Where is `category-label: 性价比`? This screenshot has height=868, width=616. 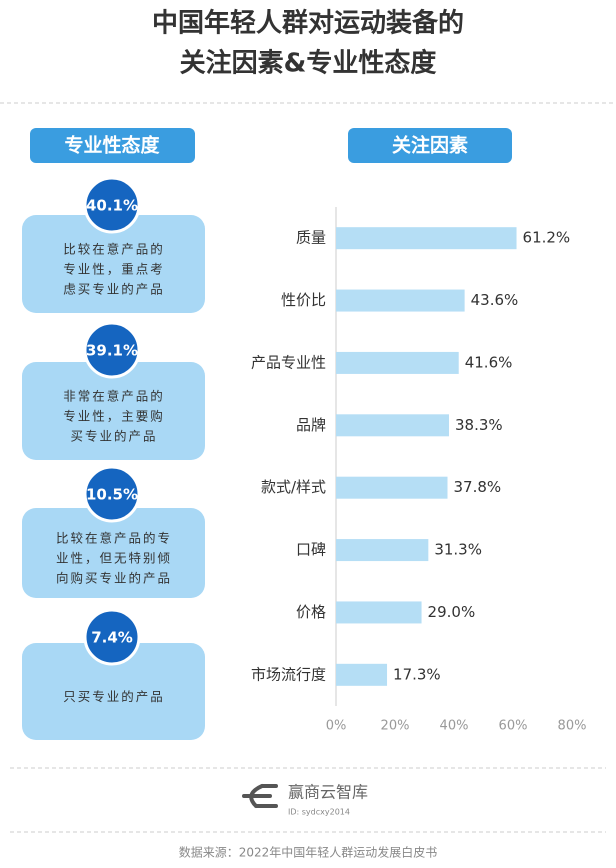 category-label: 性价比 is located at coordinates (303, 300).